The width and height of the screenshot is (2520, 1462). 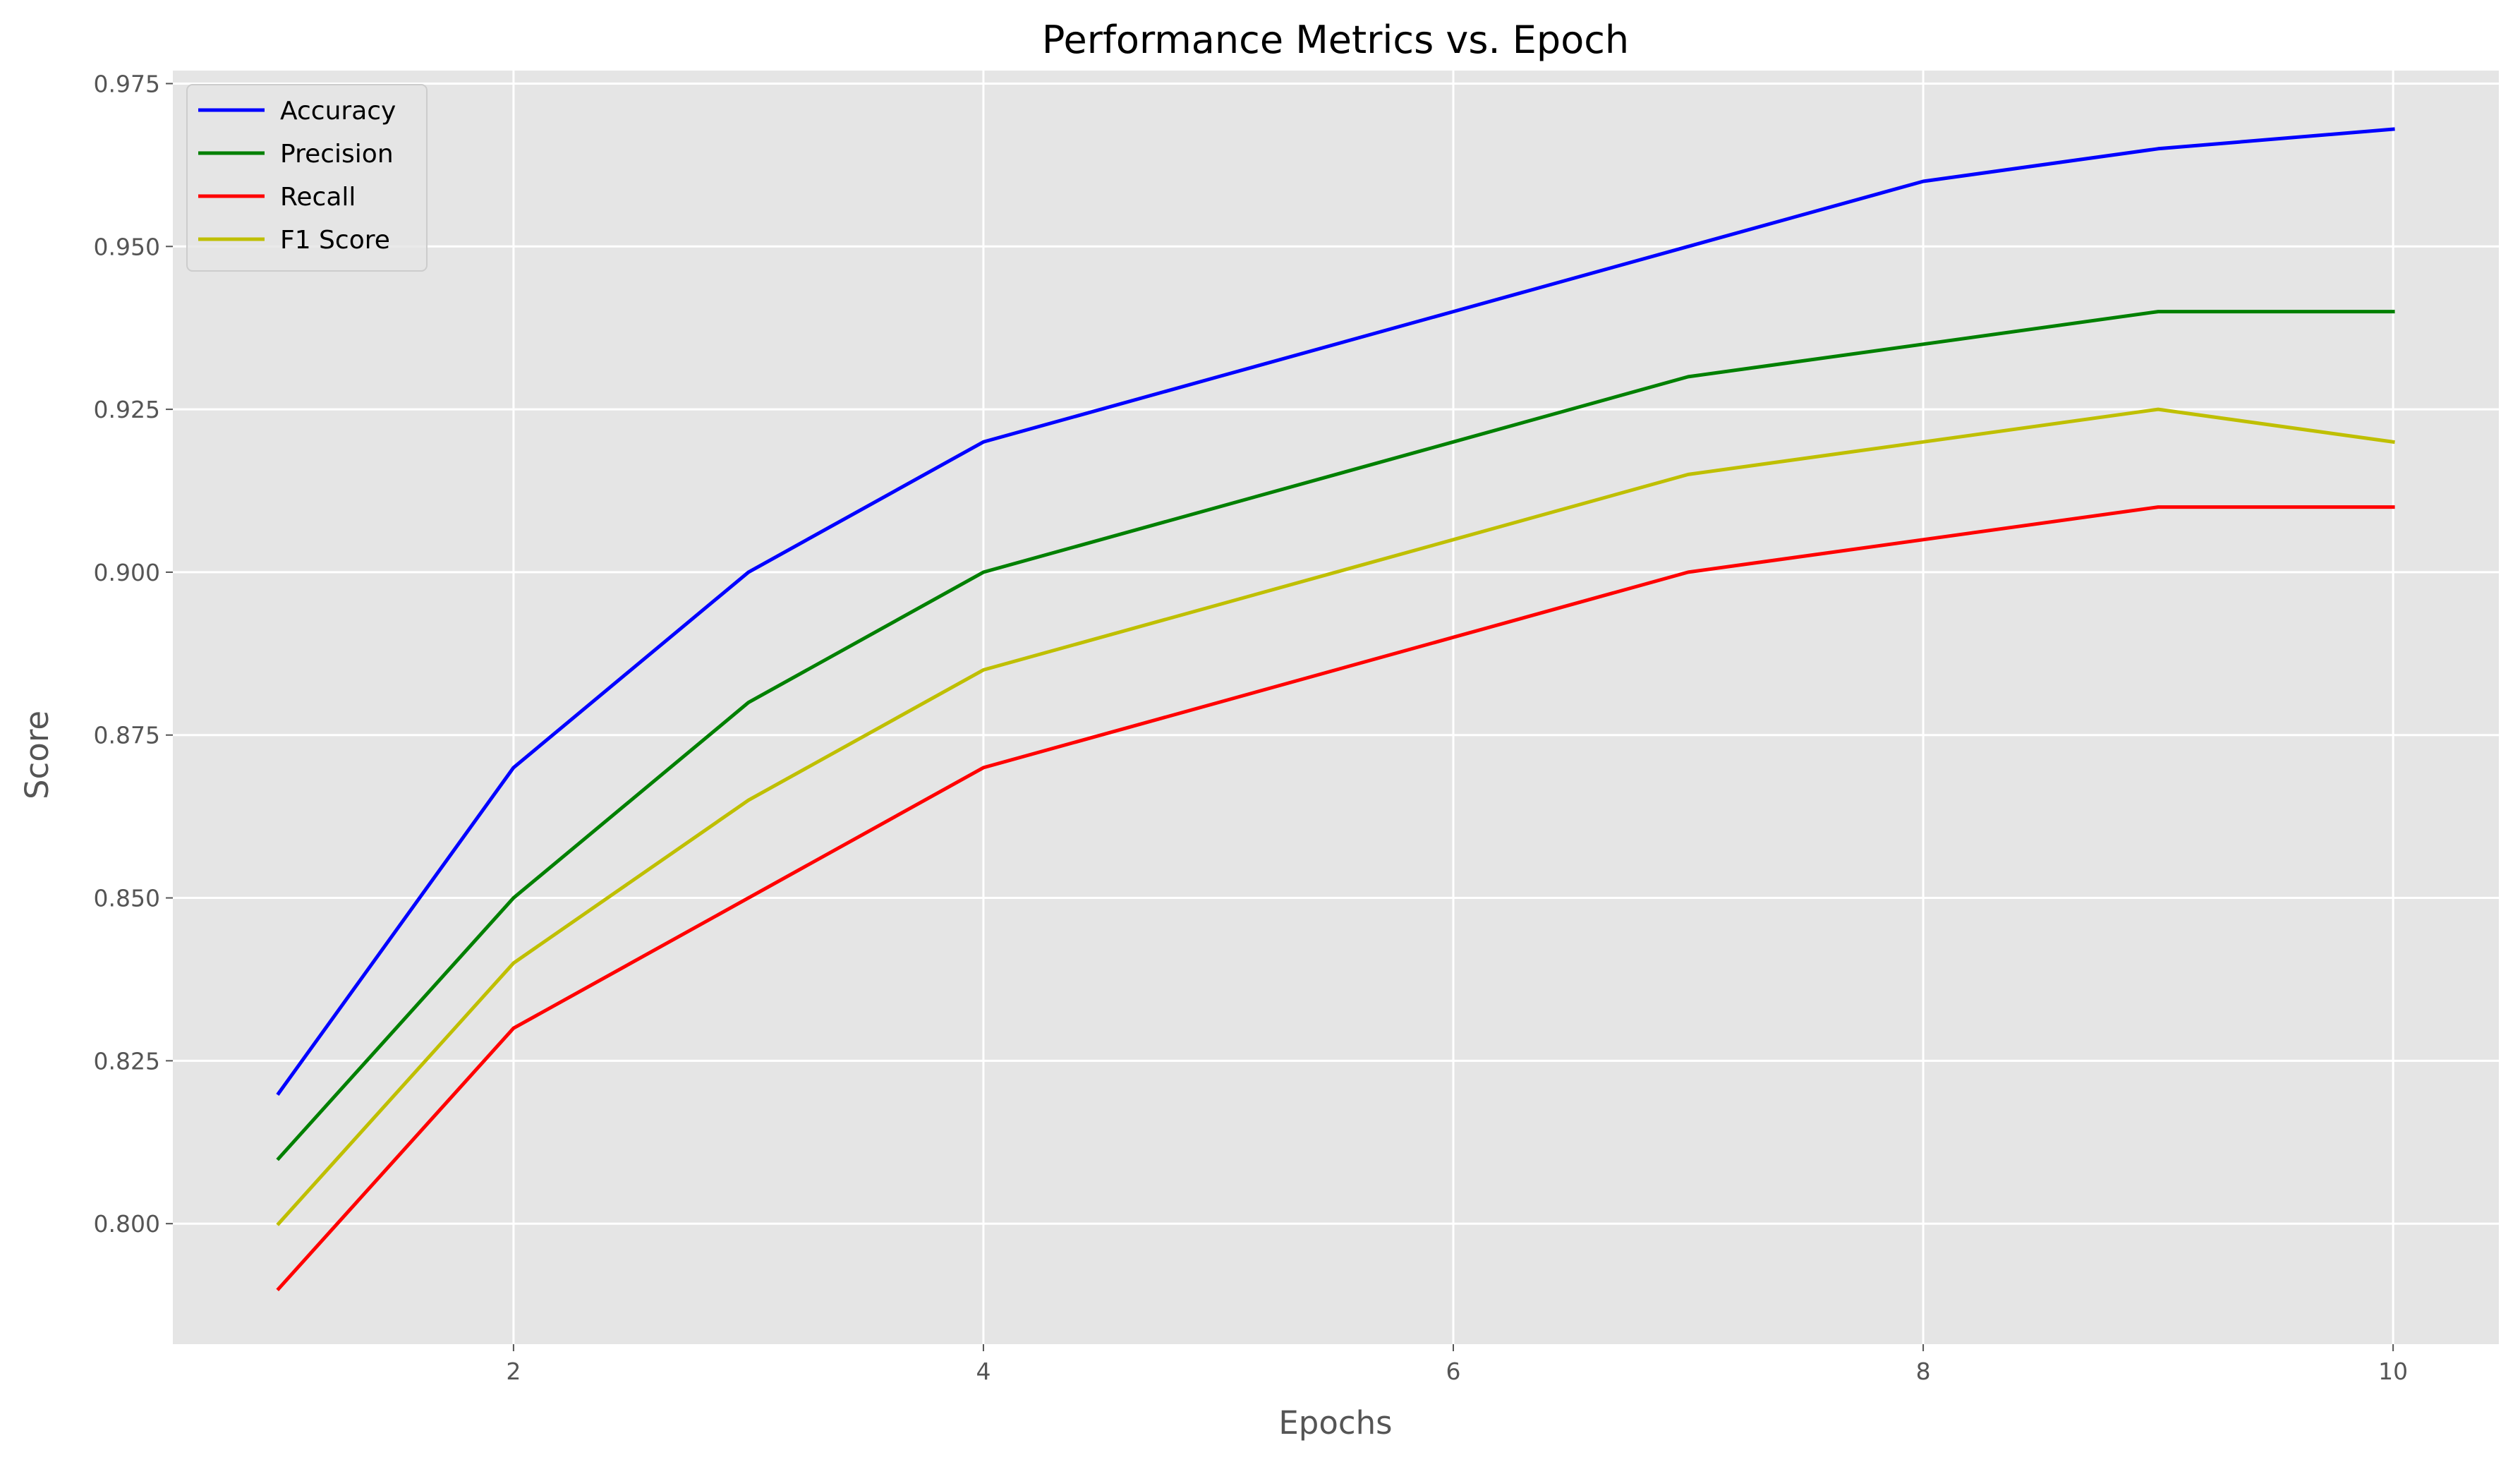 I want to click on legend-box, so click(x=307, y=178).